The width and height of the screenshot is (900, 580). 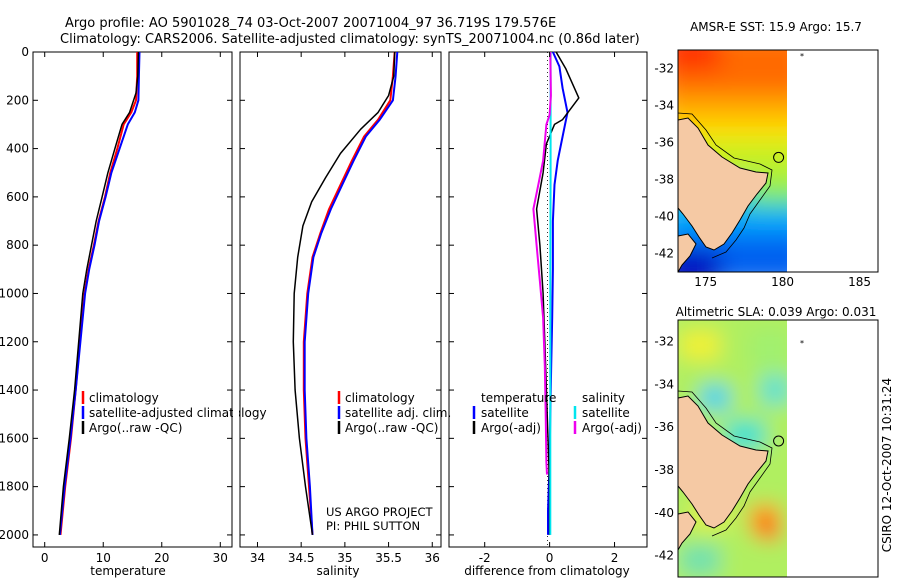 What do you see at coordinates (301, 558) in the screenshot?
I see `x-tick-label: 34.5` at bounding box center [301, 558].